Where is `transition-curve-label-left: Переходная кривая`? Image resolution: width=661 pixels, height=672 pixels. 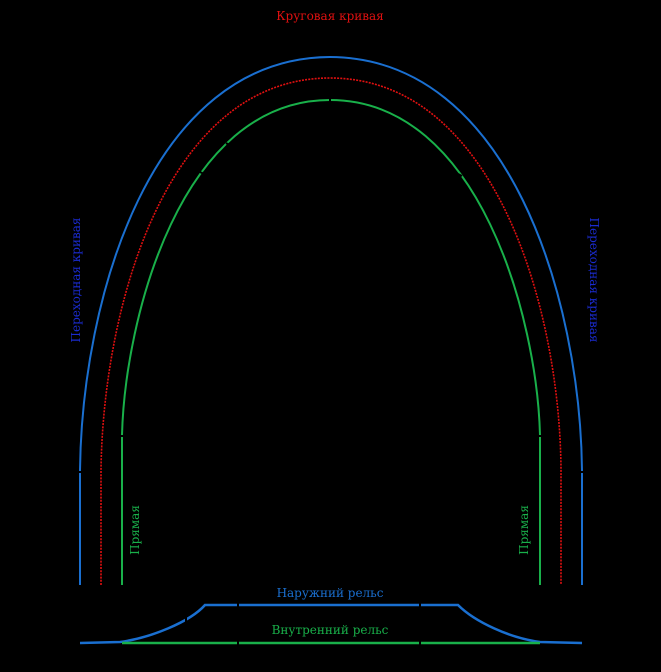
transition-curve-label-left: Переходная кривая is located at coordinates (76, 280).